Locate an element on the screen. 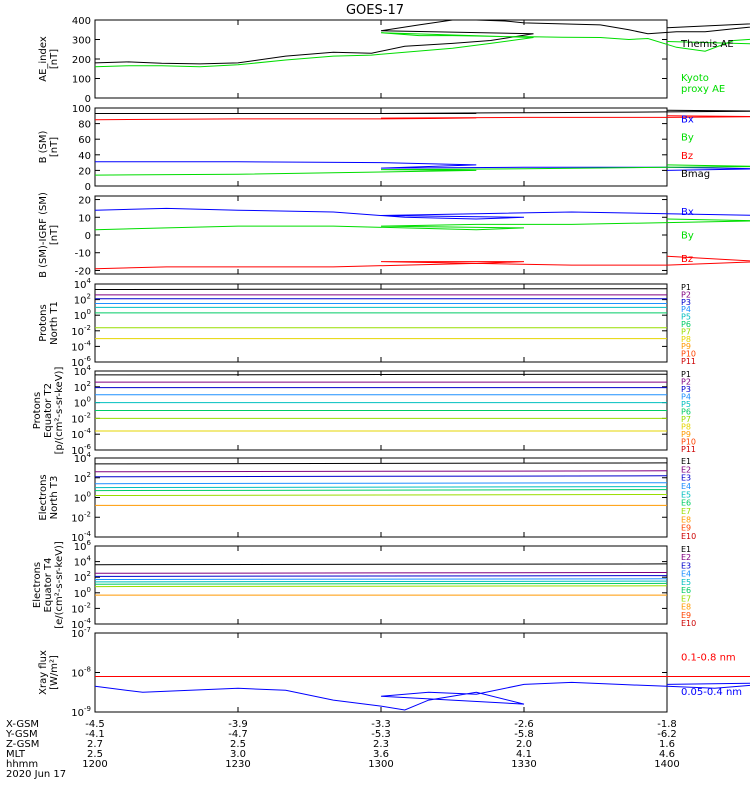 This screenshot has height=800, width=750. legend-label: 0.1-0.8 nm is located at coordinates (708, 657).